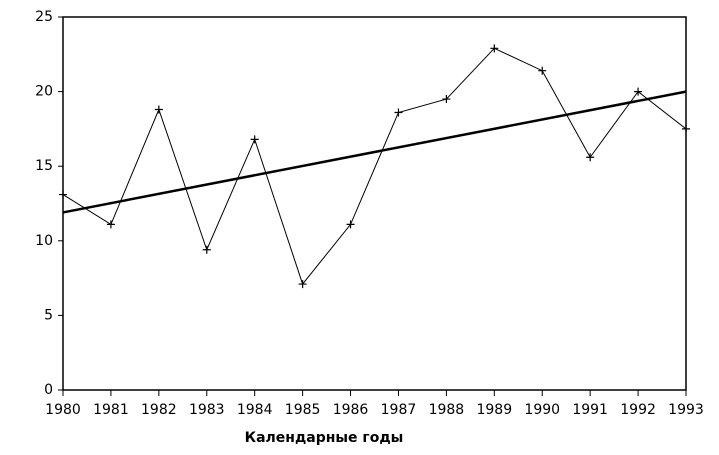 The image size is (719, 455). I want to click on x-axis-label: Календарные годы, so click(324, 438).